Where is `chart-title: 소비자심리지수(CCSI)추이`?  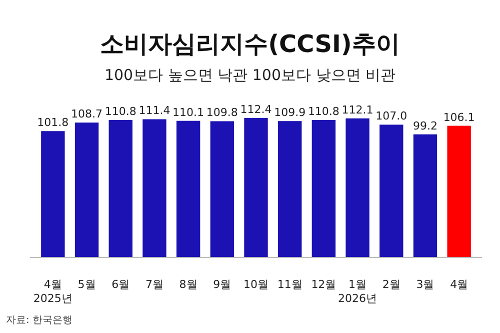
chart-title: 소비자심리지수(CCSI)추이 is located at coordinates (250, 44).